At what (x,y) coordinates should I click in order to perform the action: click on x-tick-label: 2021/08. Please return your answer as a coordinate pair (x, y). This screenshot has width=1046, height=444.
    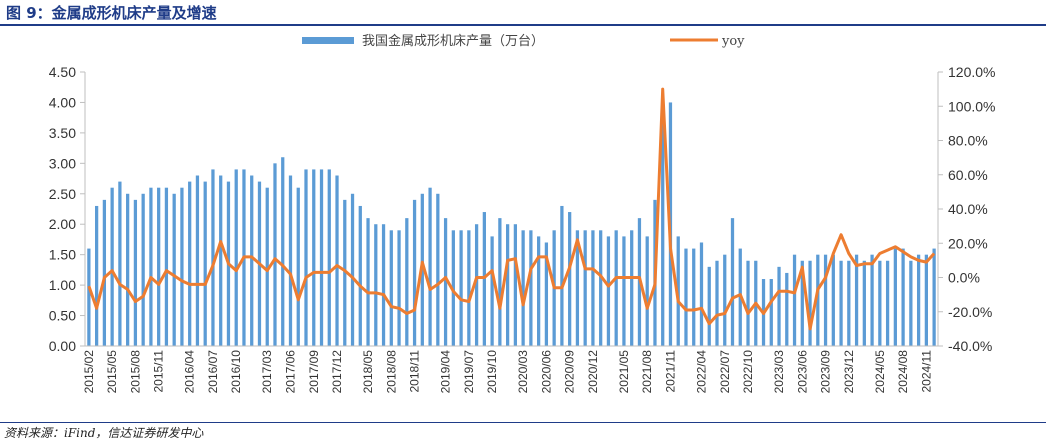
    Looking at the image, I should click on (647, 372).